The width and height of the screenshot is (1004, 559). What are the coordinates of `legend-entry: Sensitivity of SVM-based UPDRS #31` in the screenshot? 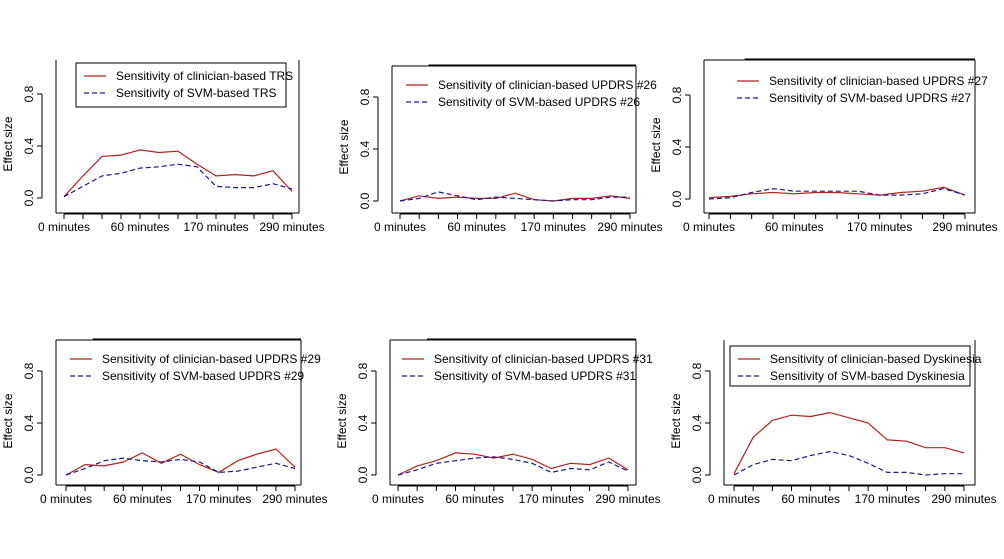 It's located at (535, 376).